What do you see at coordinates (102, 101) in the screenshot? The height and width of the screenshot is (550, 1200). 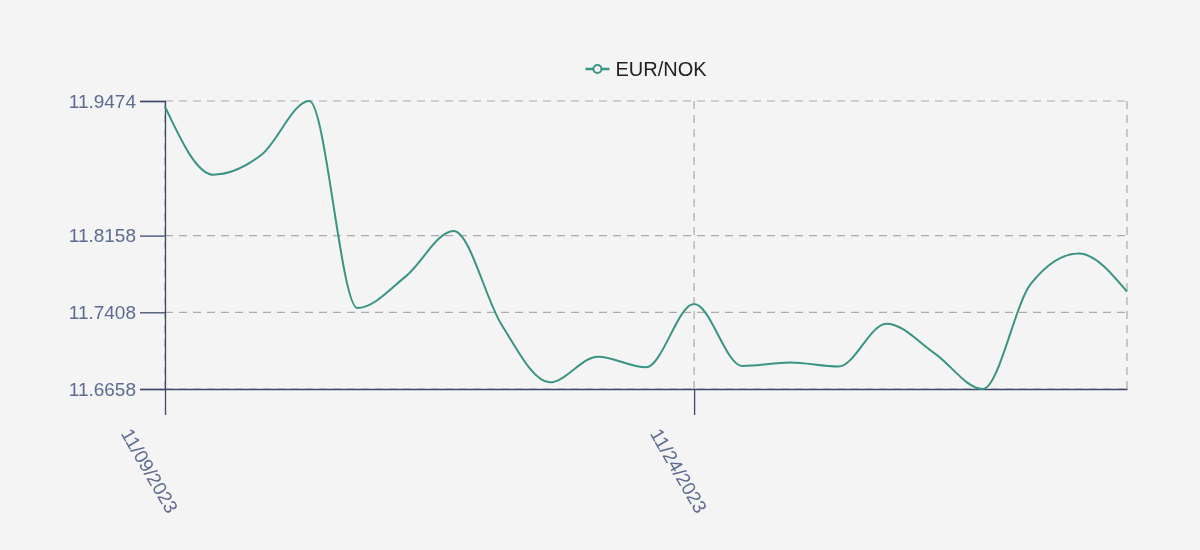 I see `y-tick-label: 11.9474` at bounding box center [102, 101].